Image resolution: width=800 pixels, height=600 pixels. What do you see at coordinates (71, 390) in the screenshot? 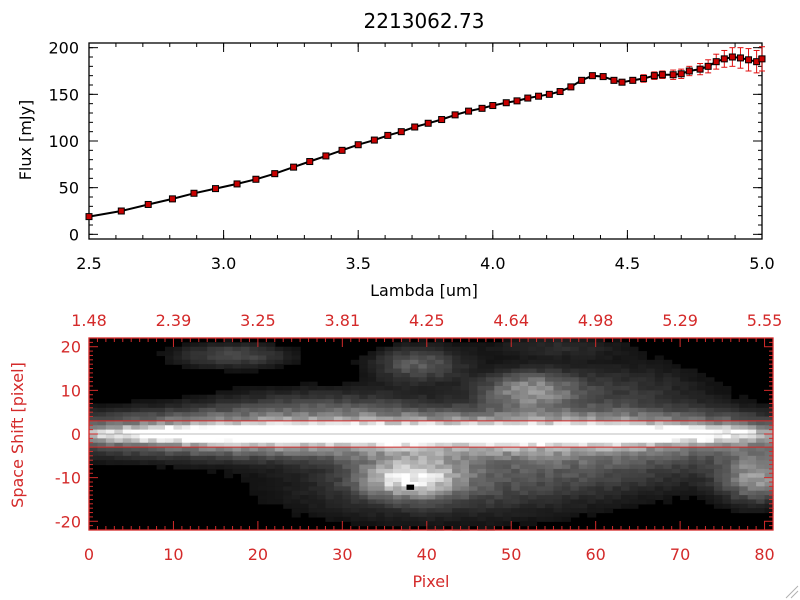
I see `heatmap-y-tick-label: 10` at bounding box center [71, 390].